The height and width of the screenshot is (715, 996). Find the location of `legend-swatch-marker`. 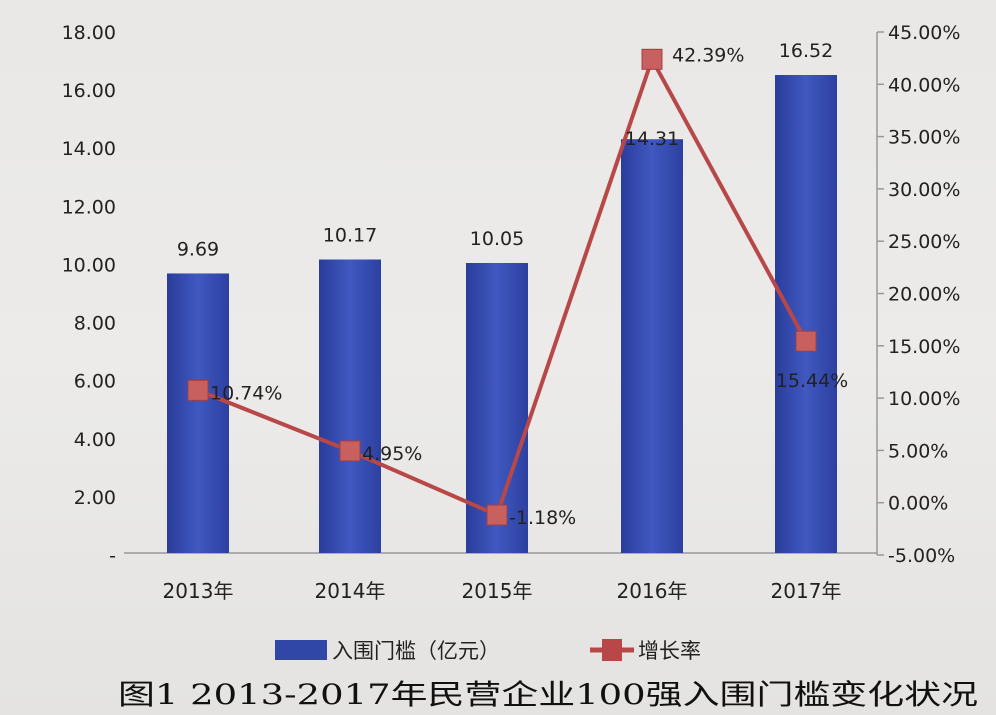

legend-swatch-marker is located at coordinates (612, 650).